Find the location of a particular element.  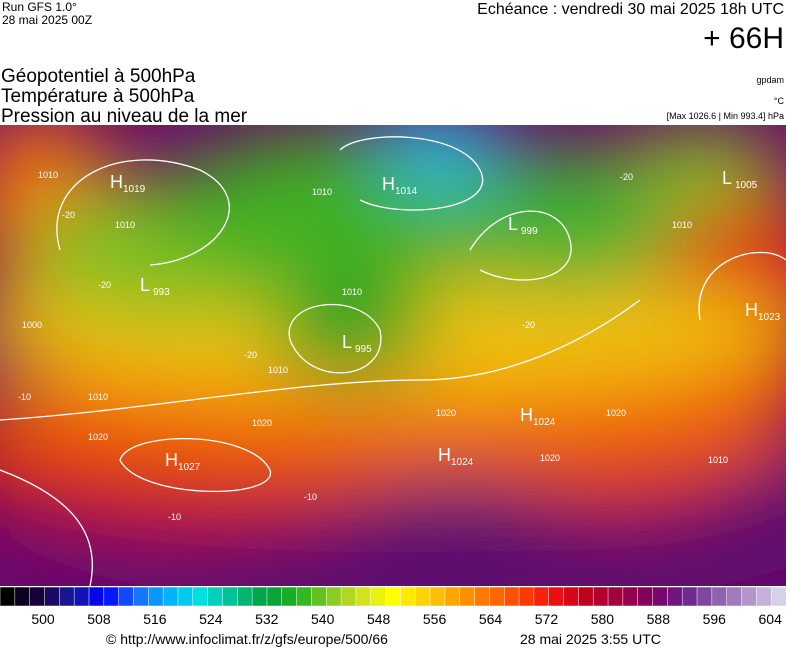

colorbar-label: 548 is located at coordinates (379, 619).